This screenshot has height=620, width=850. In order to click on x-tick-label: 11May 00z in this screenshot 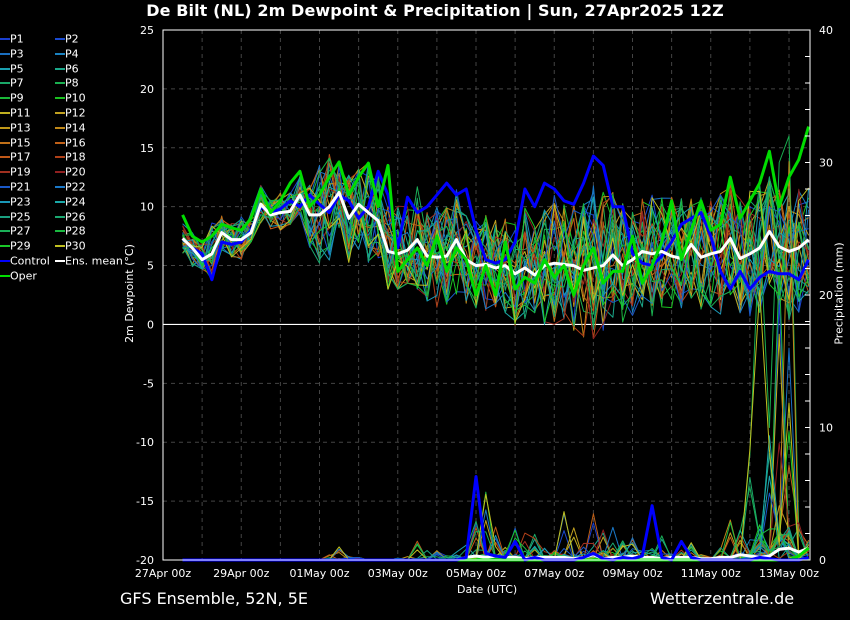, I will do `click(711, 573)`.